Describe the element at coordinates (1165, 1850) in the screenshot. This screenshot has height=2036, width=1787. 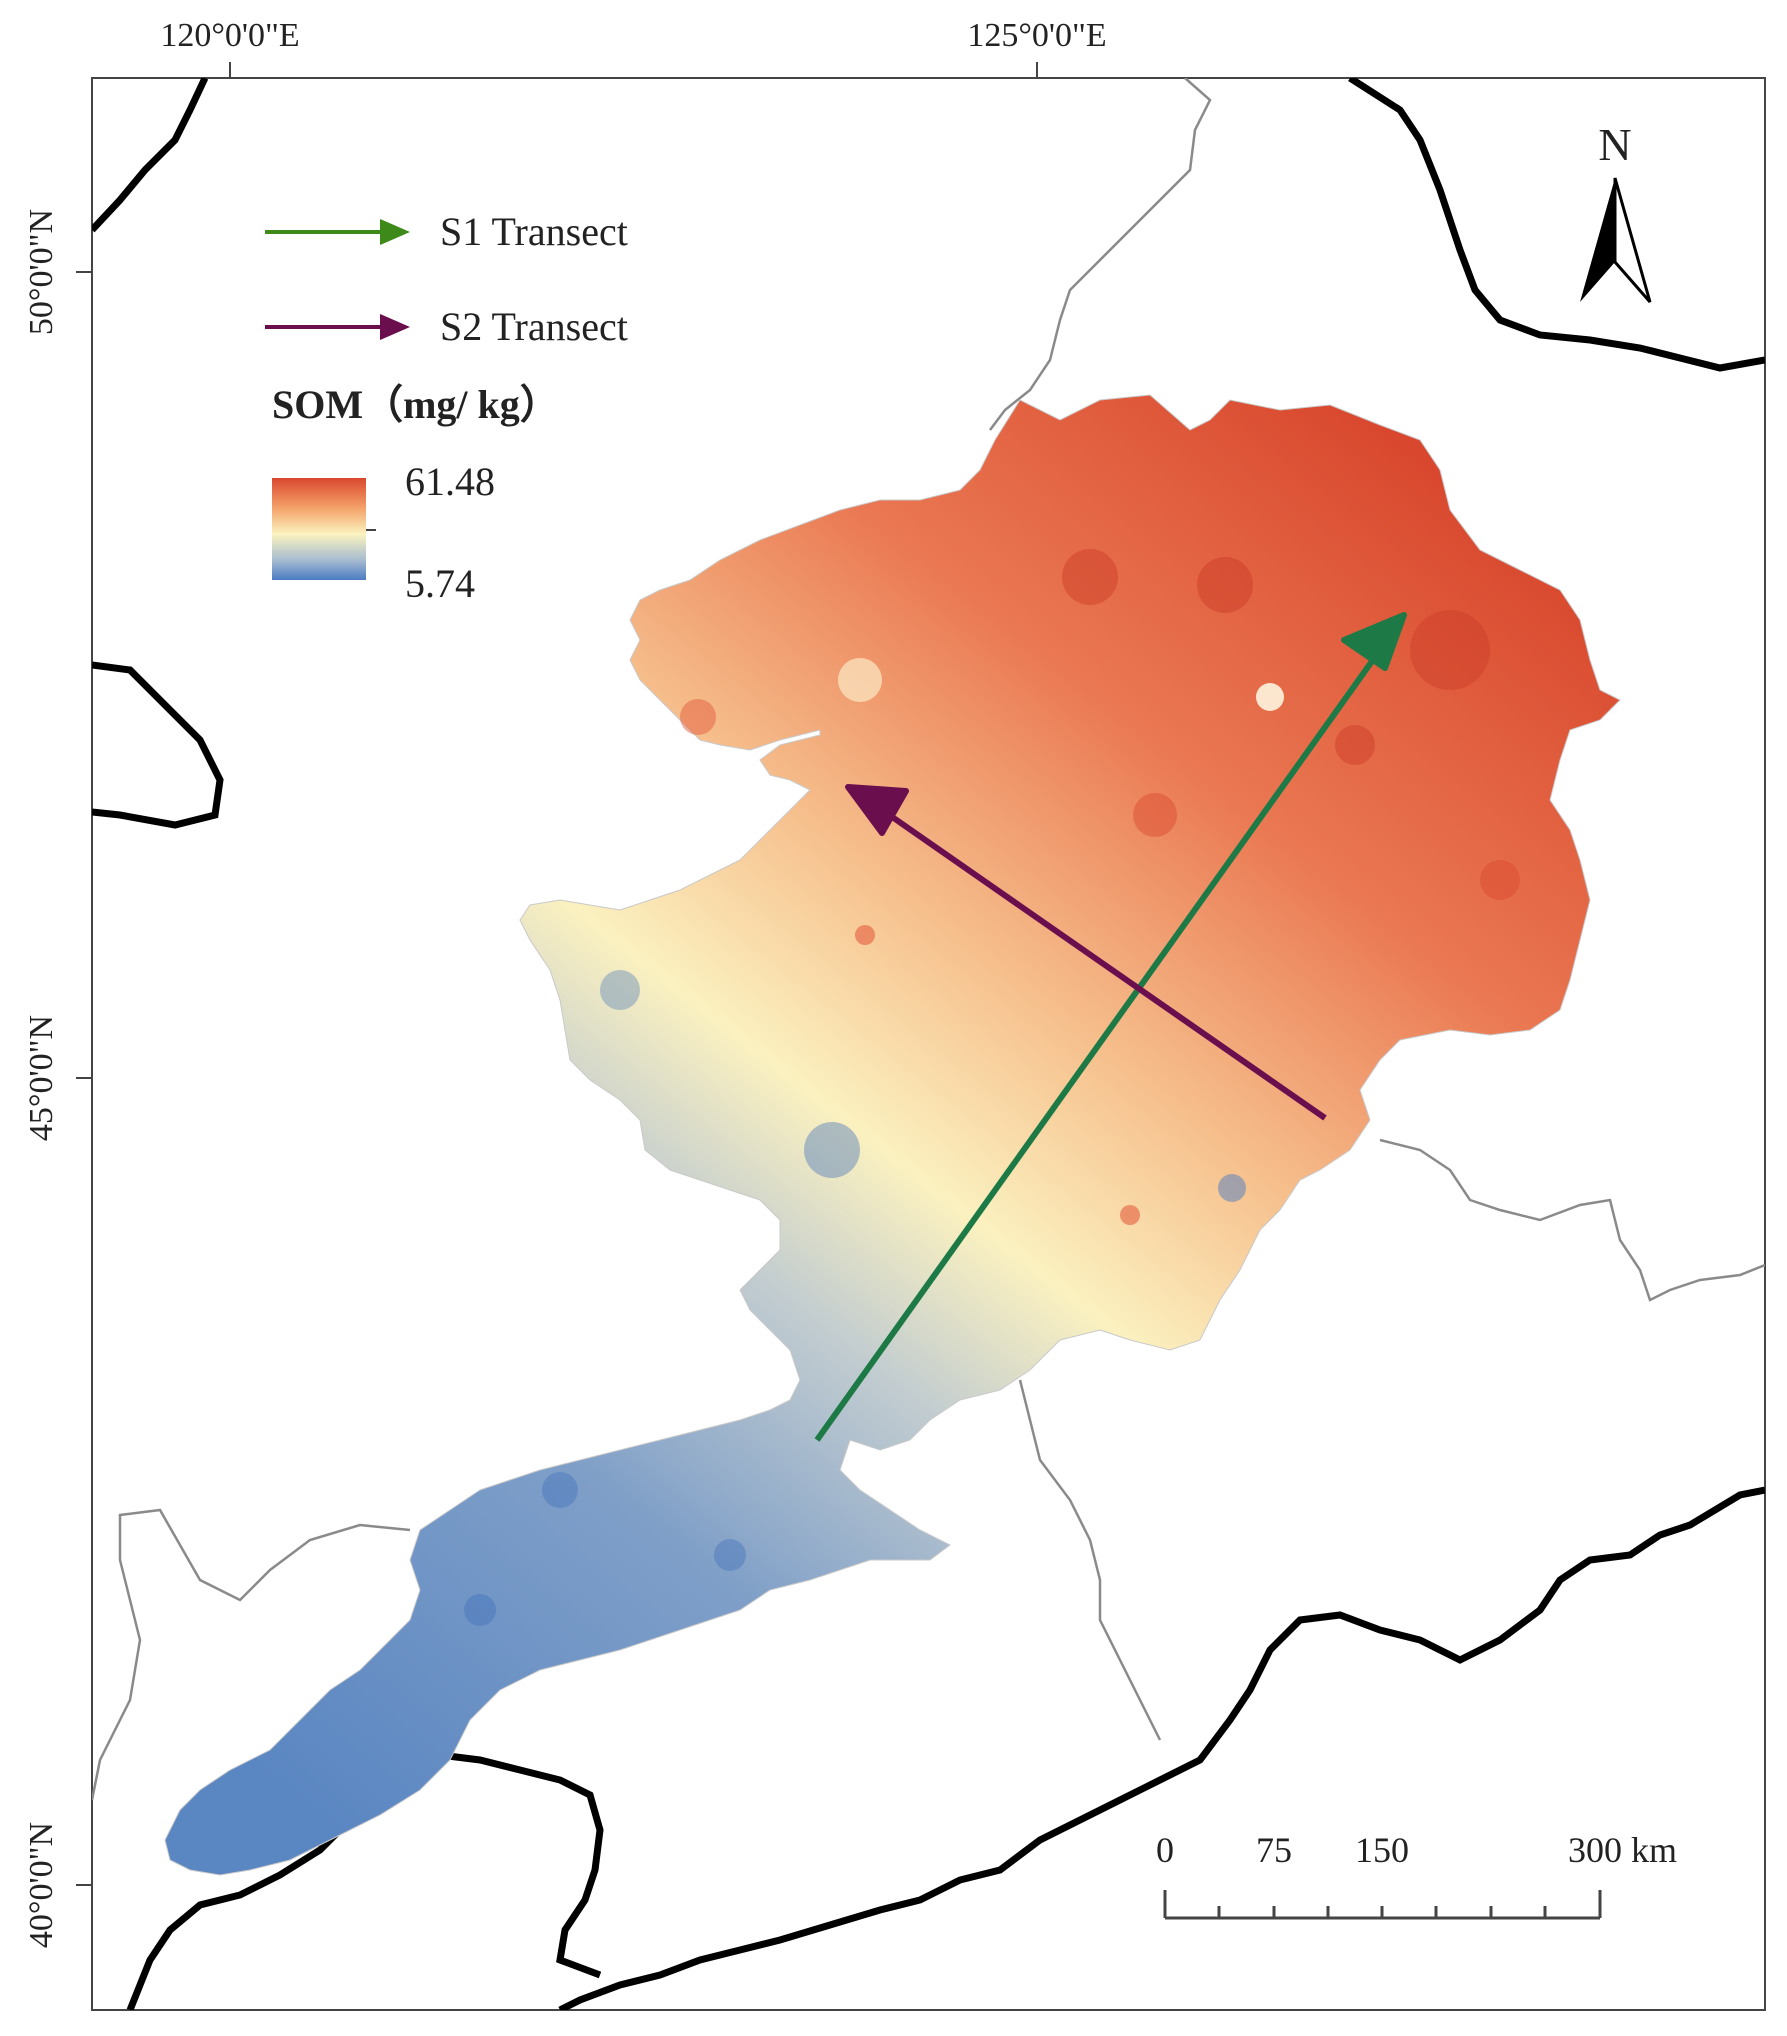
I see `scale-tick-0: 0` at that location.